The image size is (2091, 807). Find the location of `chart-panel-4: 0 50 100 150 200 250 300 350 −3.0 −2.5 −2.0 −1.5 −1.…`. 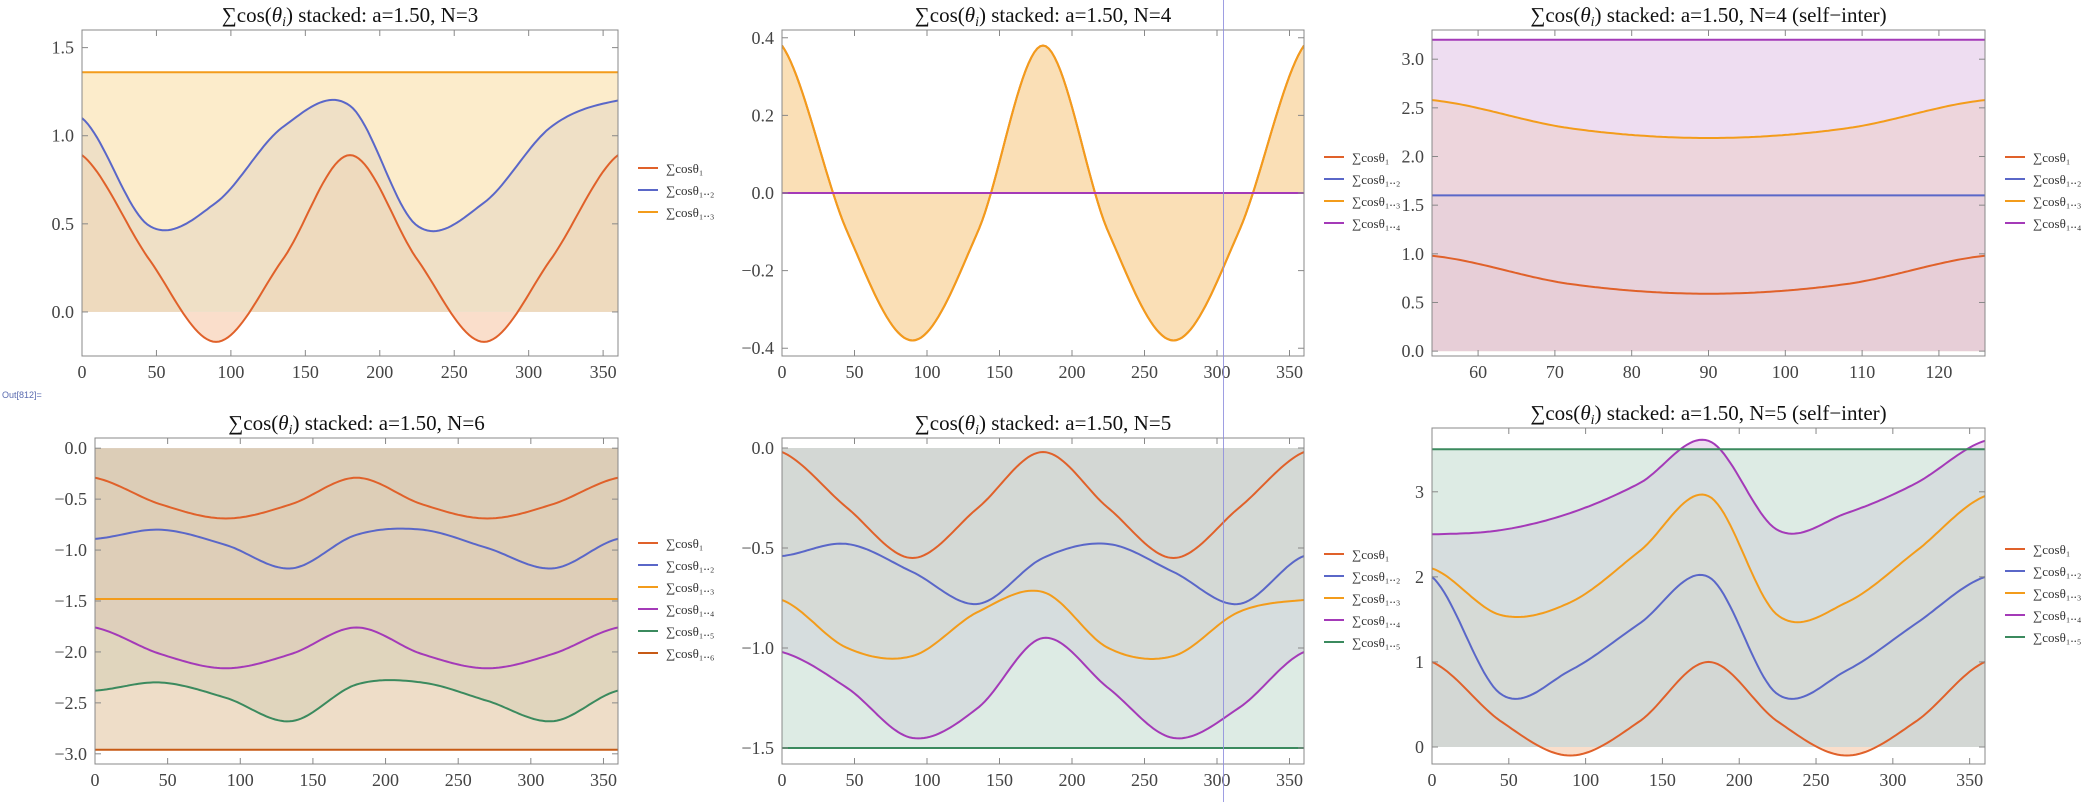

chart-panel-4: 0 50 100 150 200 250 300 350 −3.0 −2.5 −2.0 −1.5 −1.… is located at coordinates (384, 600).